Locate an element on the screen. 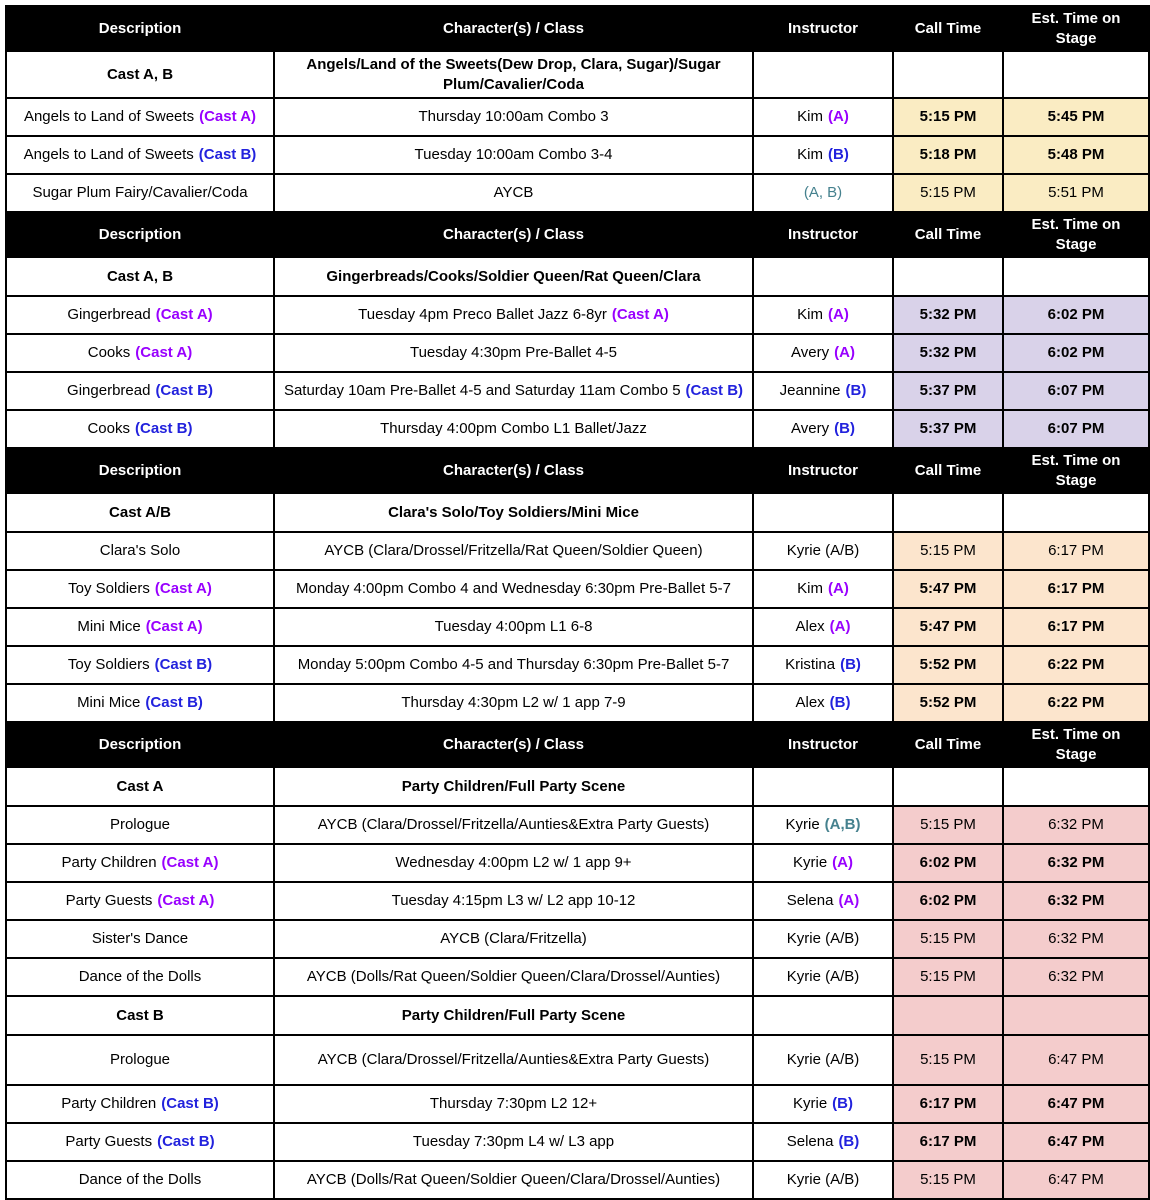 The height and width of the screenshot is (1200, 1150). instructor-name: Kristina is located at coordinates (810, 665).